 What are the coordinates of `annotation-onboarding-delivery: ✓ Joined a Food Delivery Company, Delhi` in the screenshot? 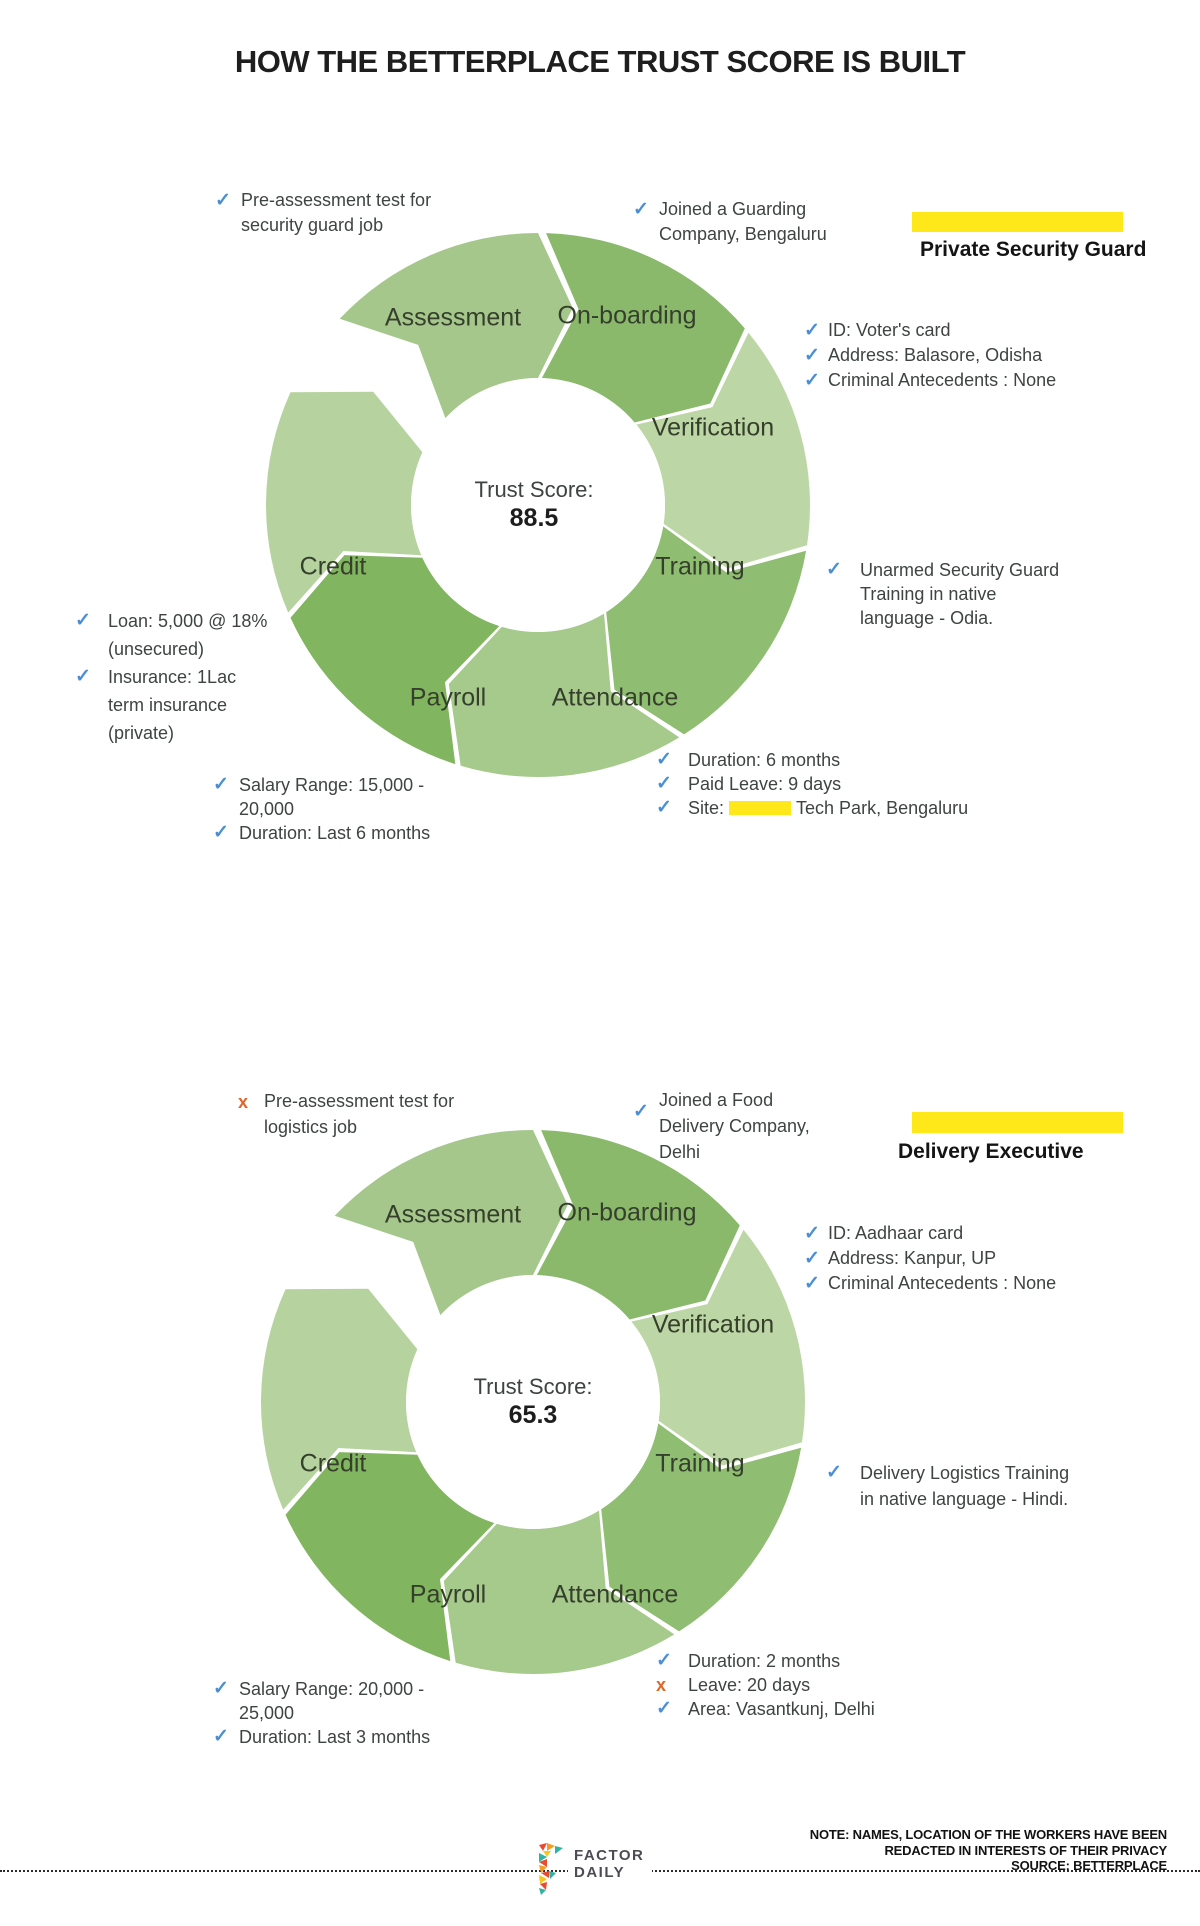 It's located at (721, 1126).